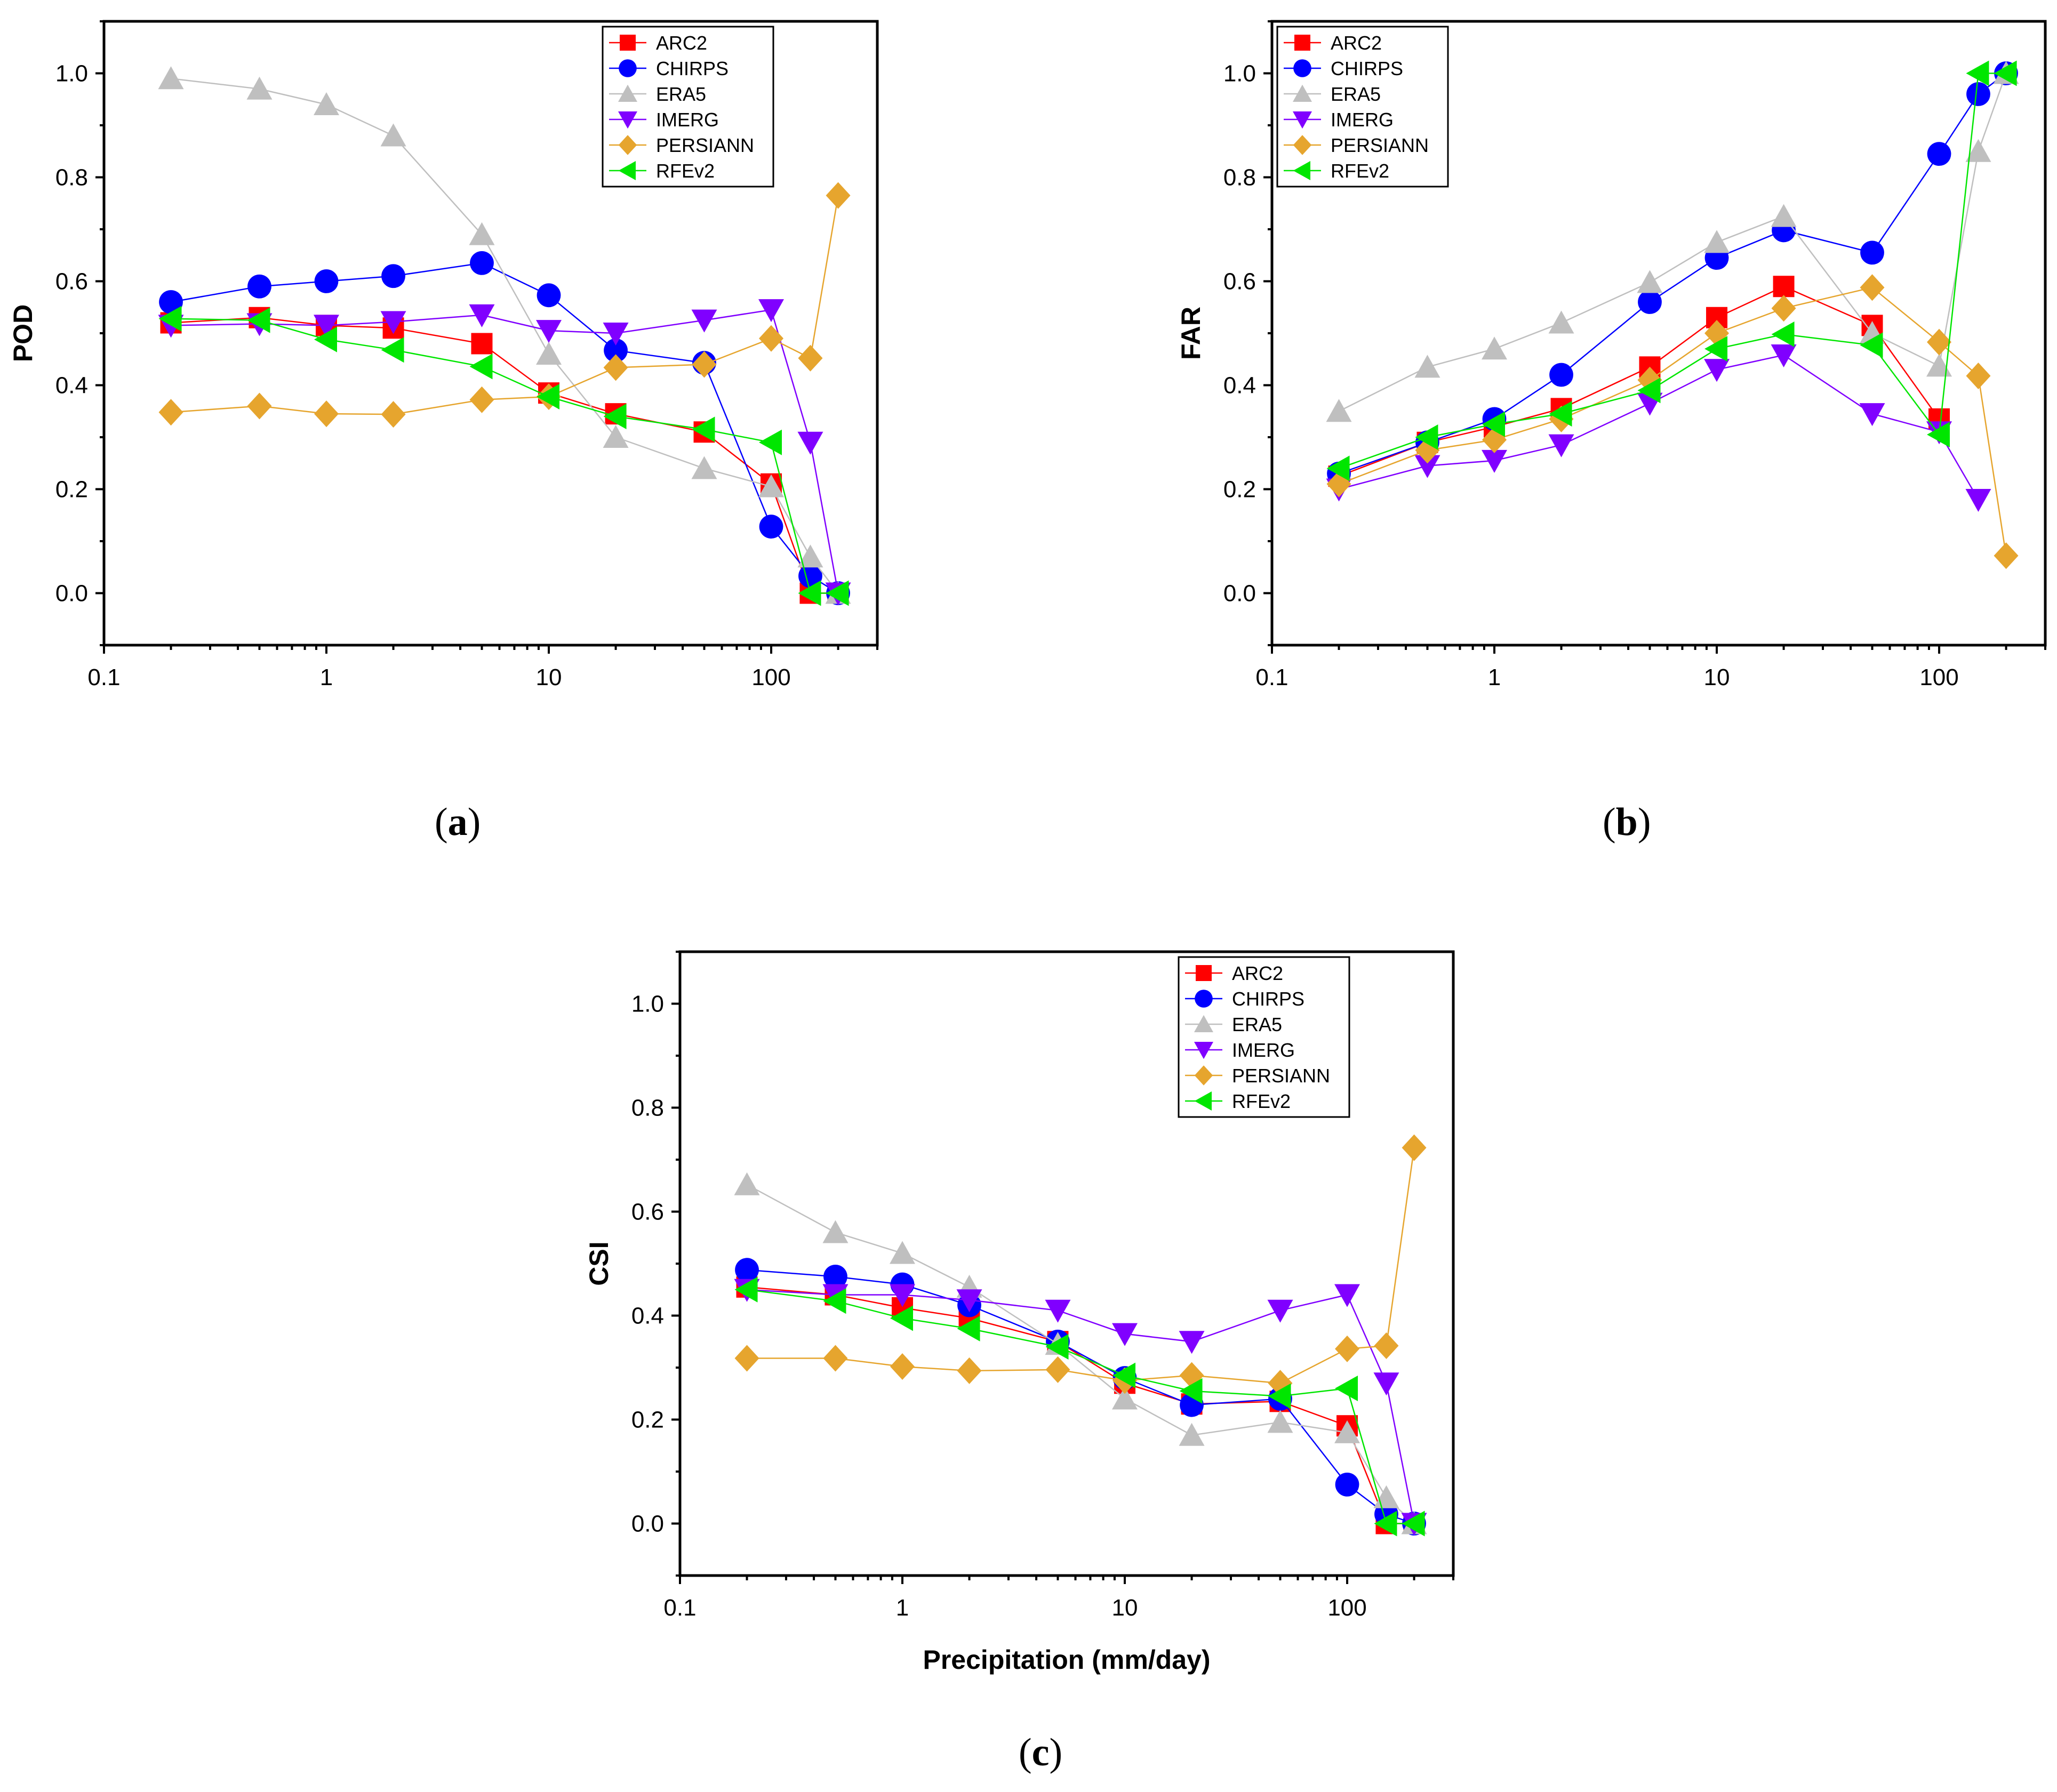 The image size is (2057, 1792). What do you see at coordinates (599, 1263) in the screenshot?
I see `y-axis-label: CSI` at bounding box center [599, 1263].